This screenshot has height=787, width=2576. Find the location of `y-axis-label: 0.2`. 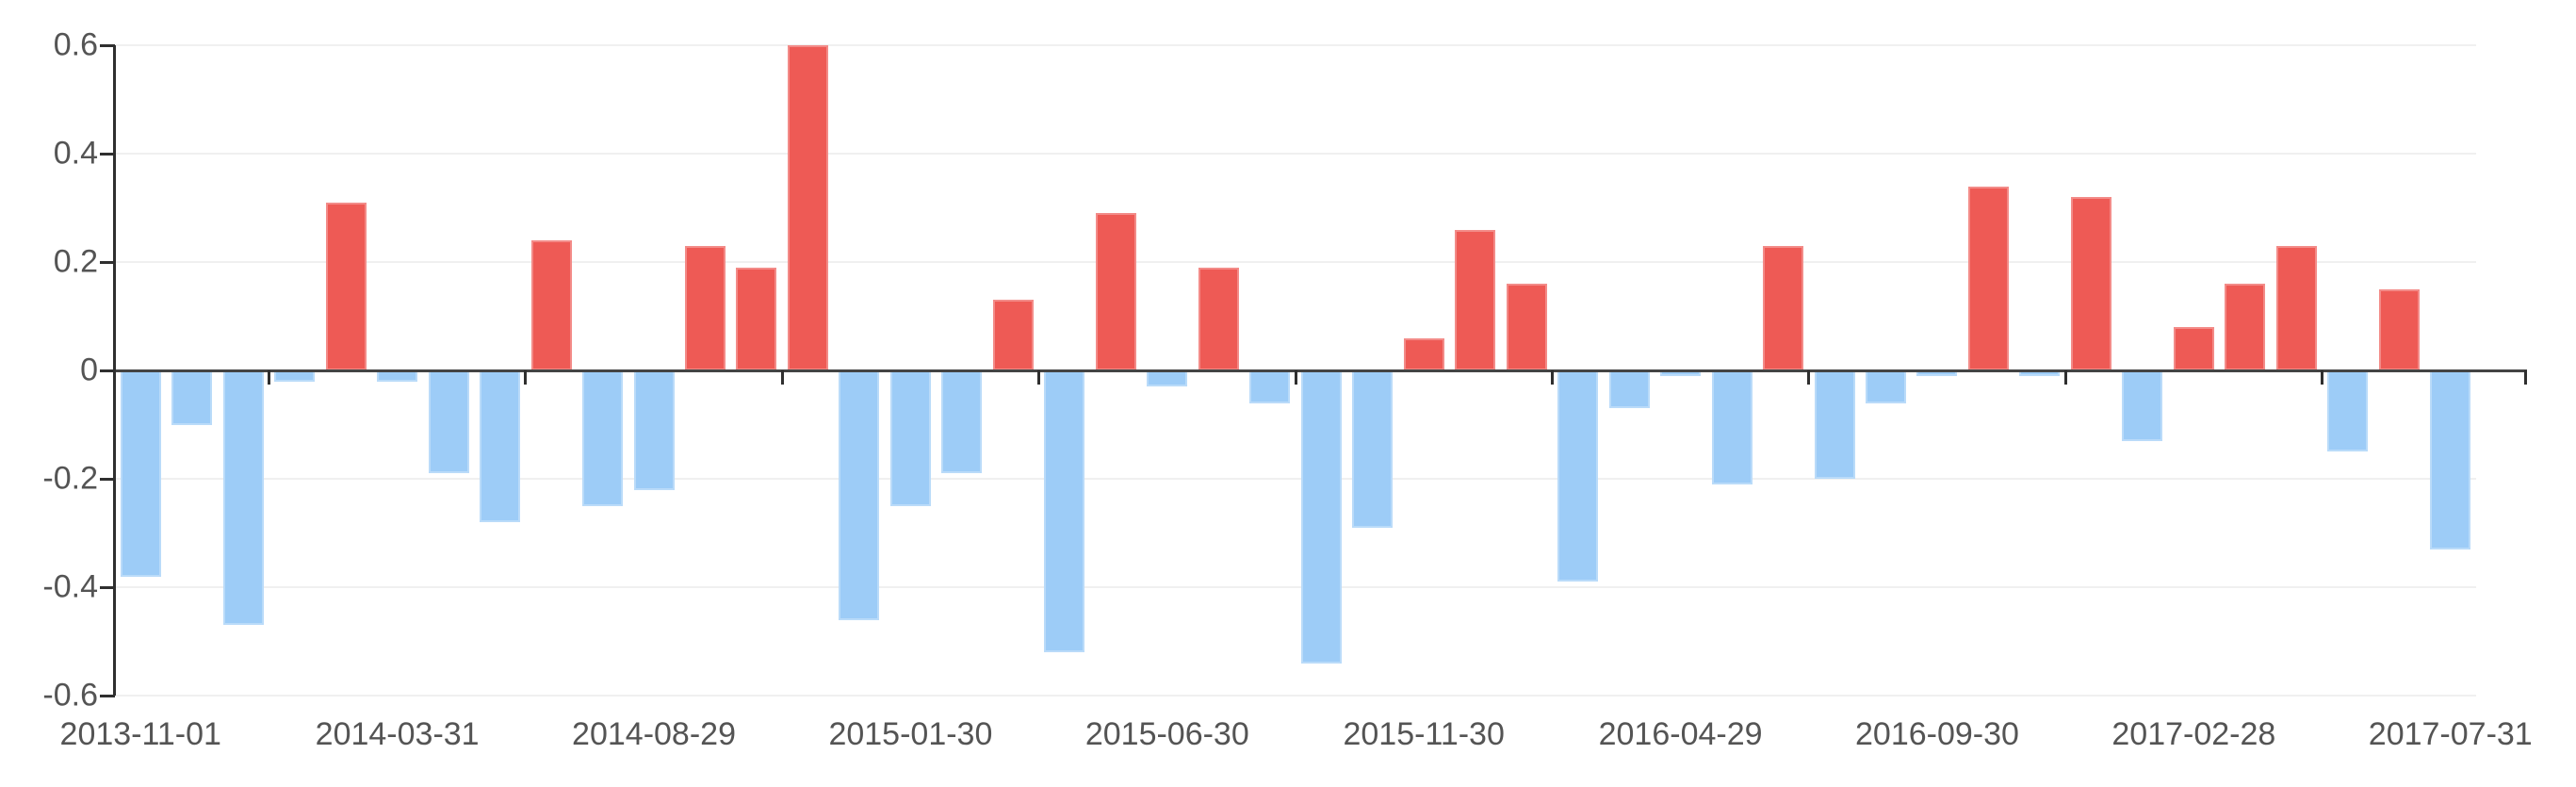

y-axis-label: 0.2 is located at coordinates (75, 261).